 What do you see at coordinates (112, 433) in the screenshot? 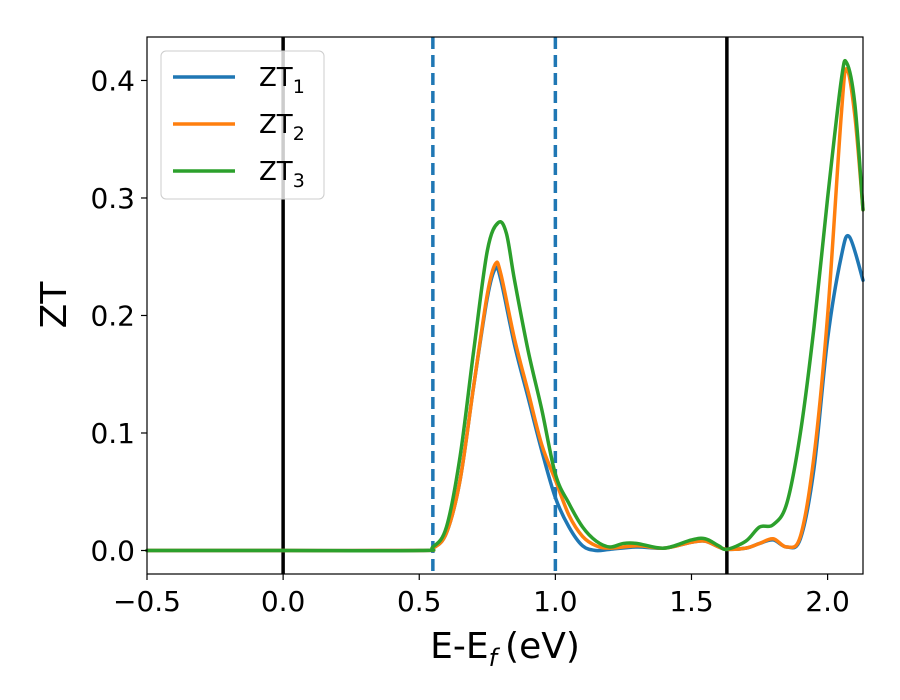
I see `y-tick-label: 0.1` at bounding box center [112, 433].